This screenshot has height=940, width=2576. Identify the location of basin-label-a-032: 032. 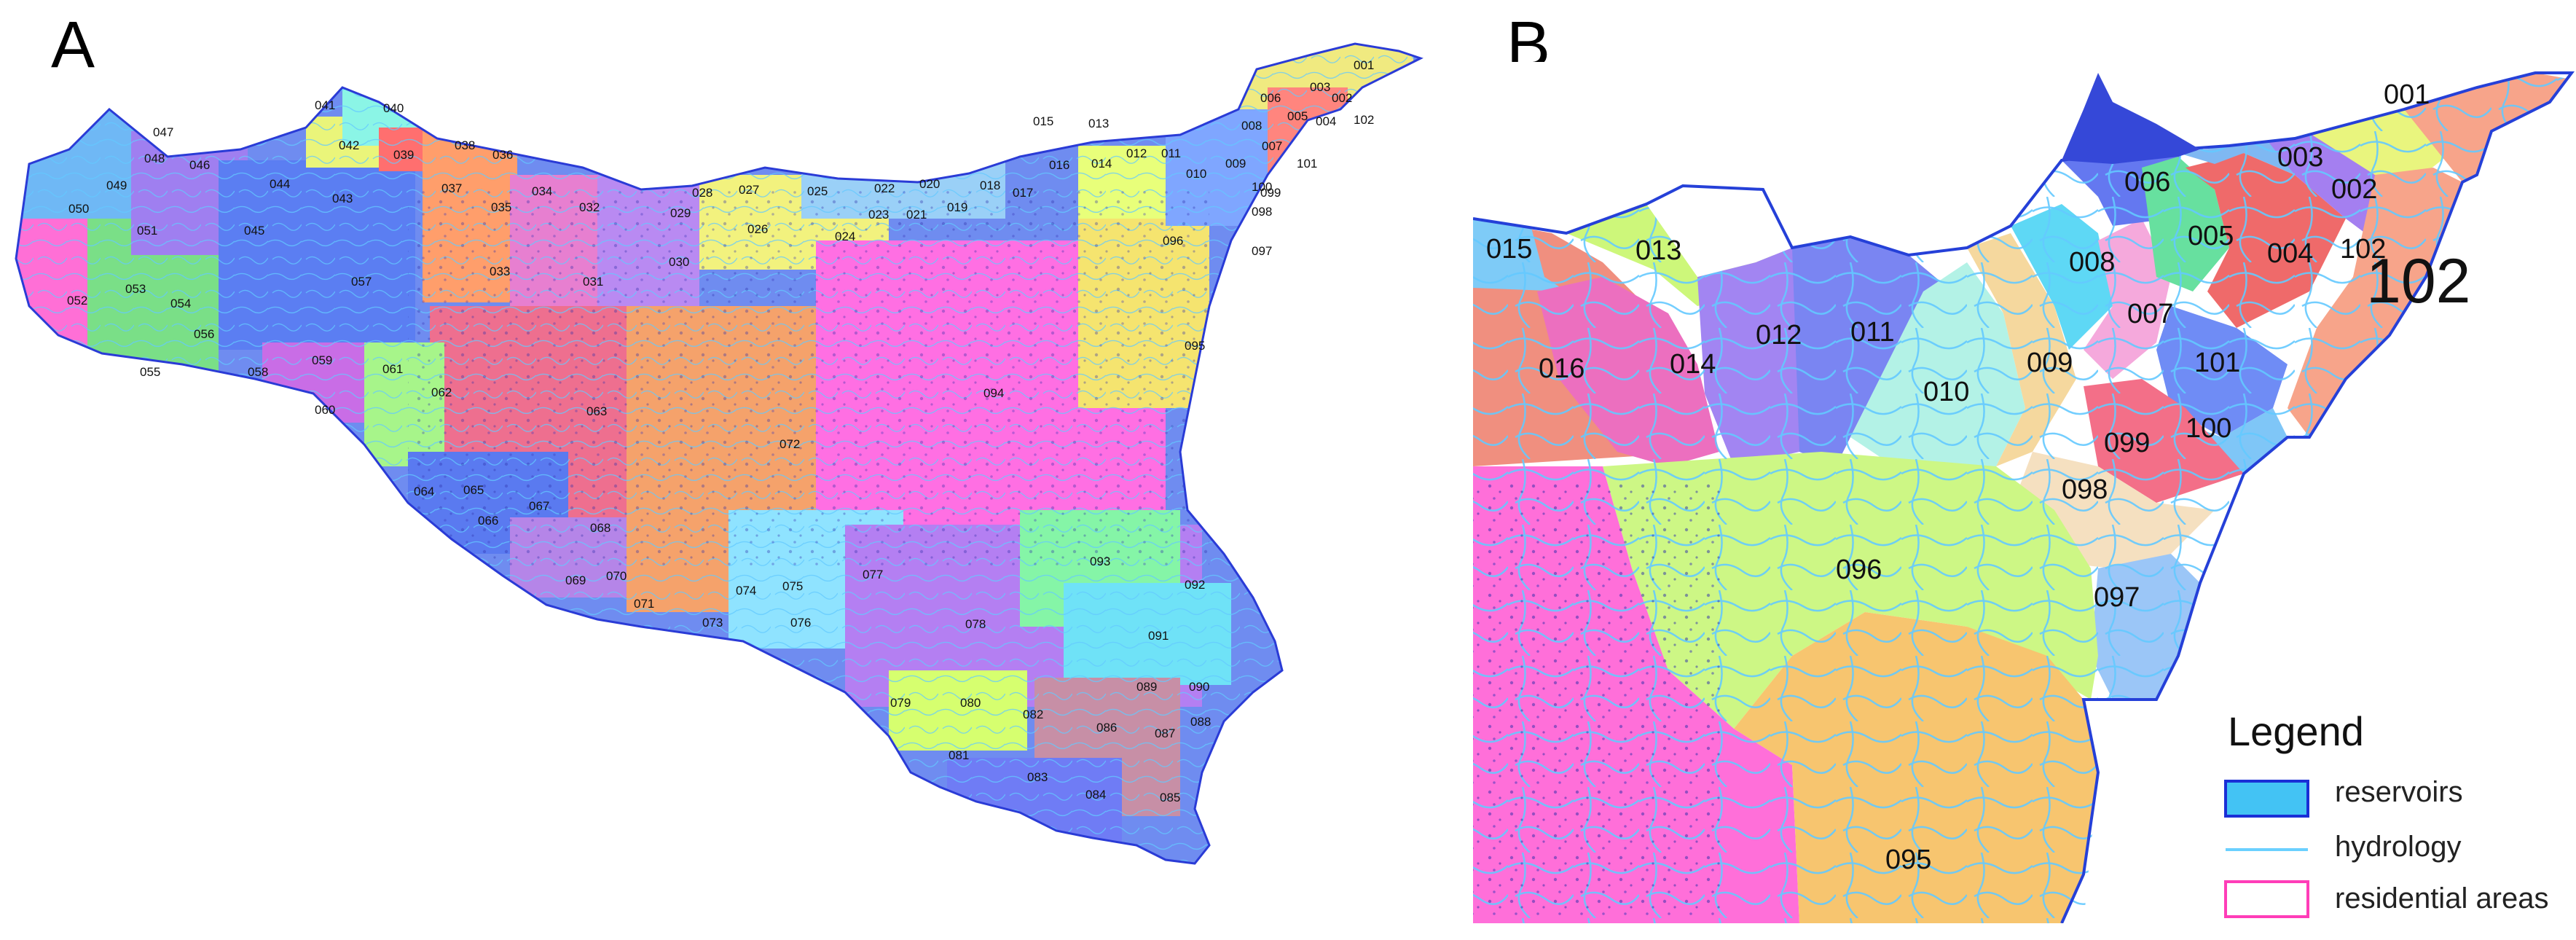
(589, 207).